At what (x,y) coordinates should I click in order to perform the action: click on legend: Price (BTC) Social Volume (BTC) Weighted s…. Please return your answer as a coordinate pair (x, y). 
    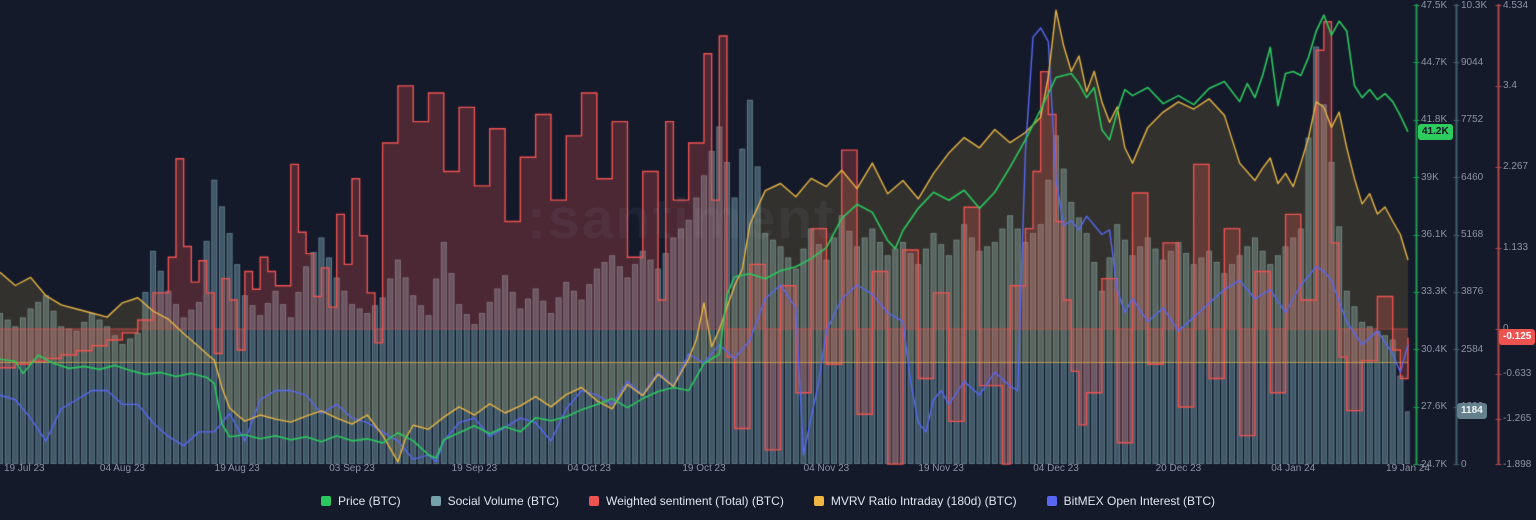
    Looking at the image, I should click on (768, 501).